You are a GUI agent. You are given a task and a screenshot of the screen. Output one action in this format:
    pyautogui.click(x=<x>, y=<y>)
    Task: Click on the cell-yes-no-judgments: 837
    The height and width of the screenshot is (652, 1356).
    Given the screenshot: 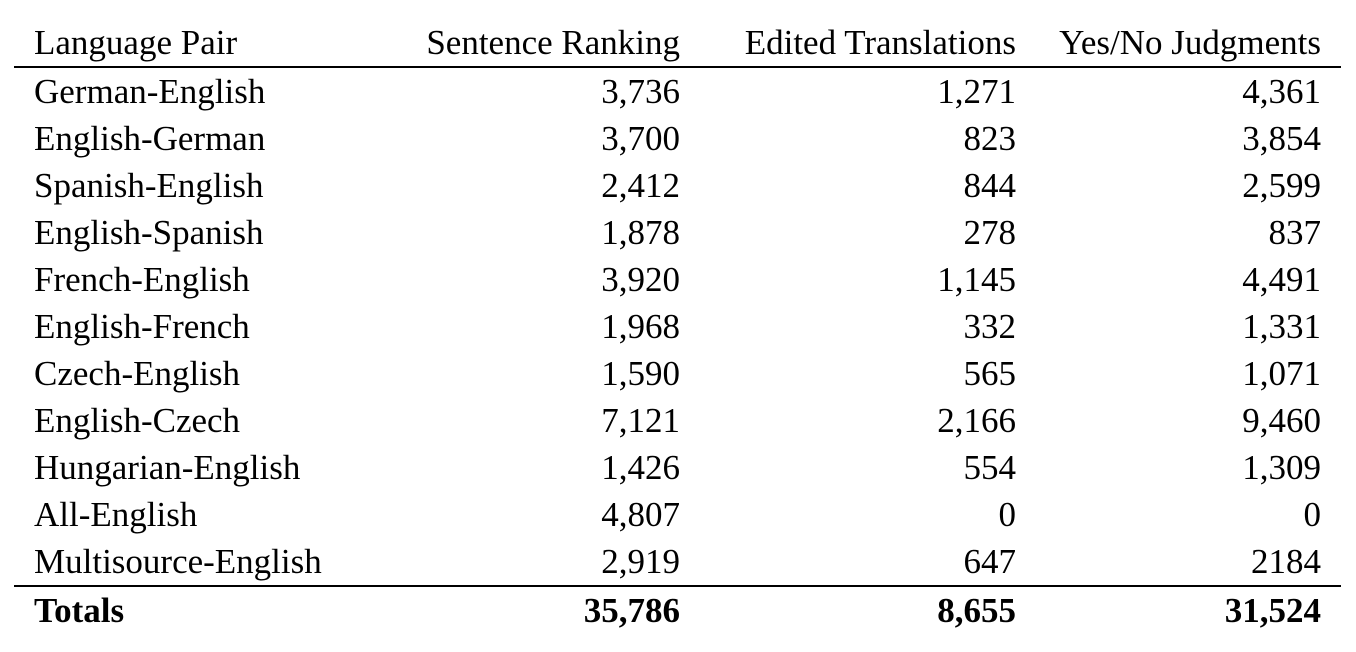 What is the action you would take?
    pyautogui.click(x=1295, y=232)
    